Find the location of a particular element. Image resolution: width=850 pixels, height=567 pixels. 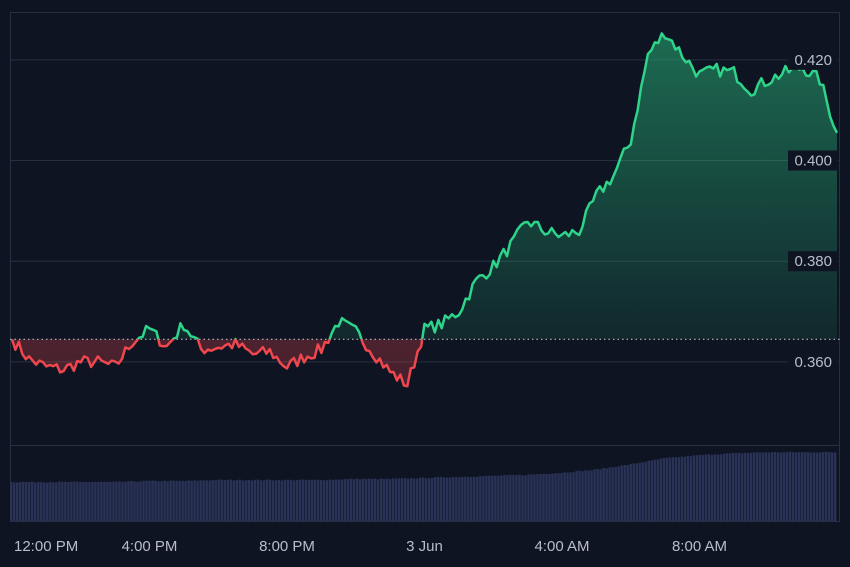

y-tick-label: 0.360 is located at coordinates (813, 362).